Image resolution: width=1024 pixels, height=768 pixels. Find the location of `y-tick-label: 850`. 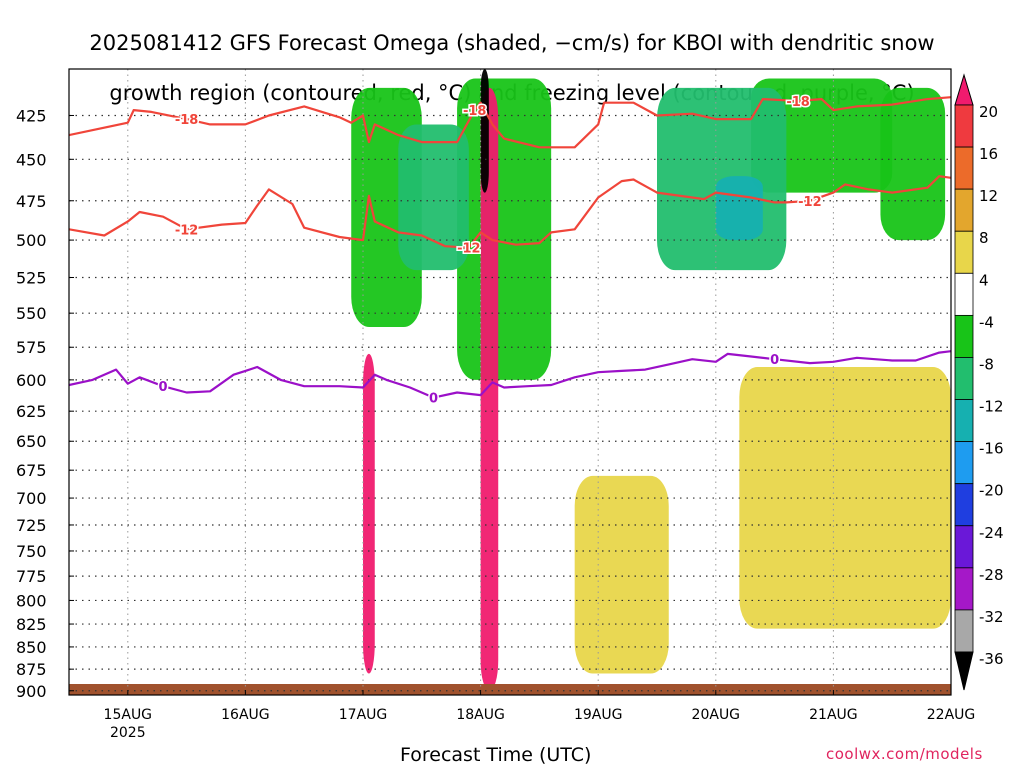

y-tick-label: 850 is located at coordinates (31, 647).